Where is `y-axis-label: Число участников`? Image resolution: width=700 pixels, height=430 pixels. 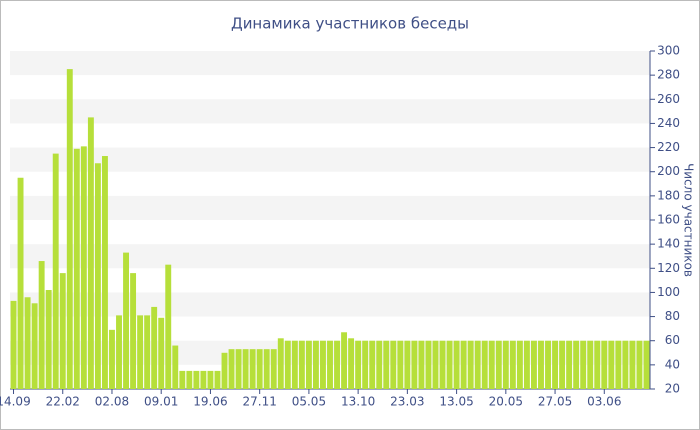 y-axis-label: Число участников is located at coordinates (689, 220).